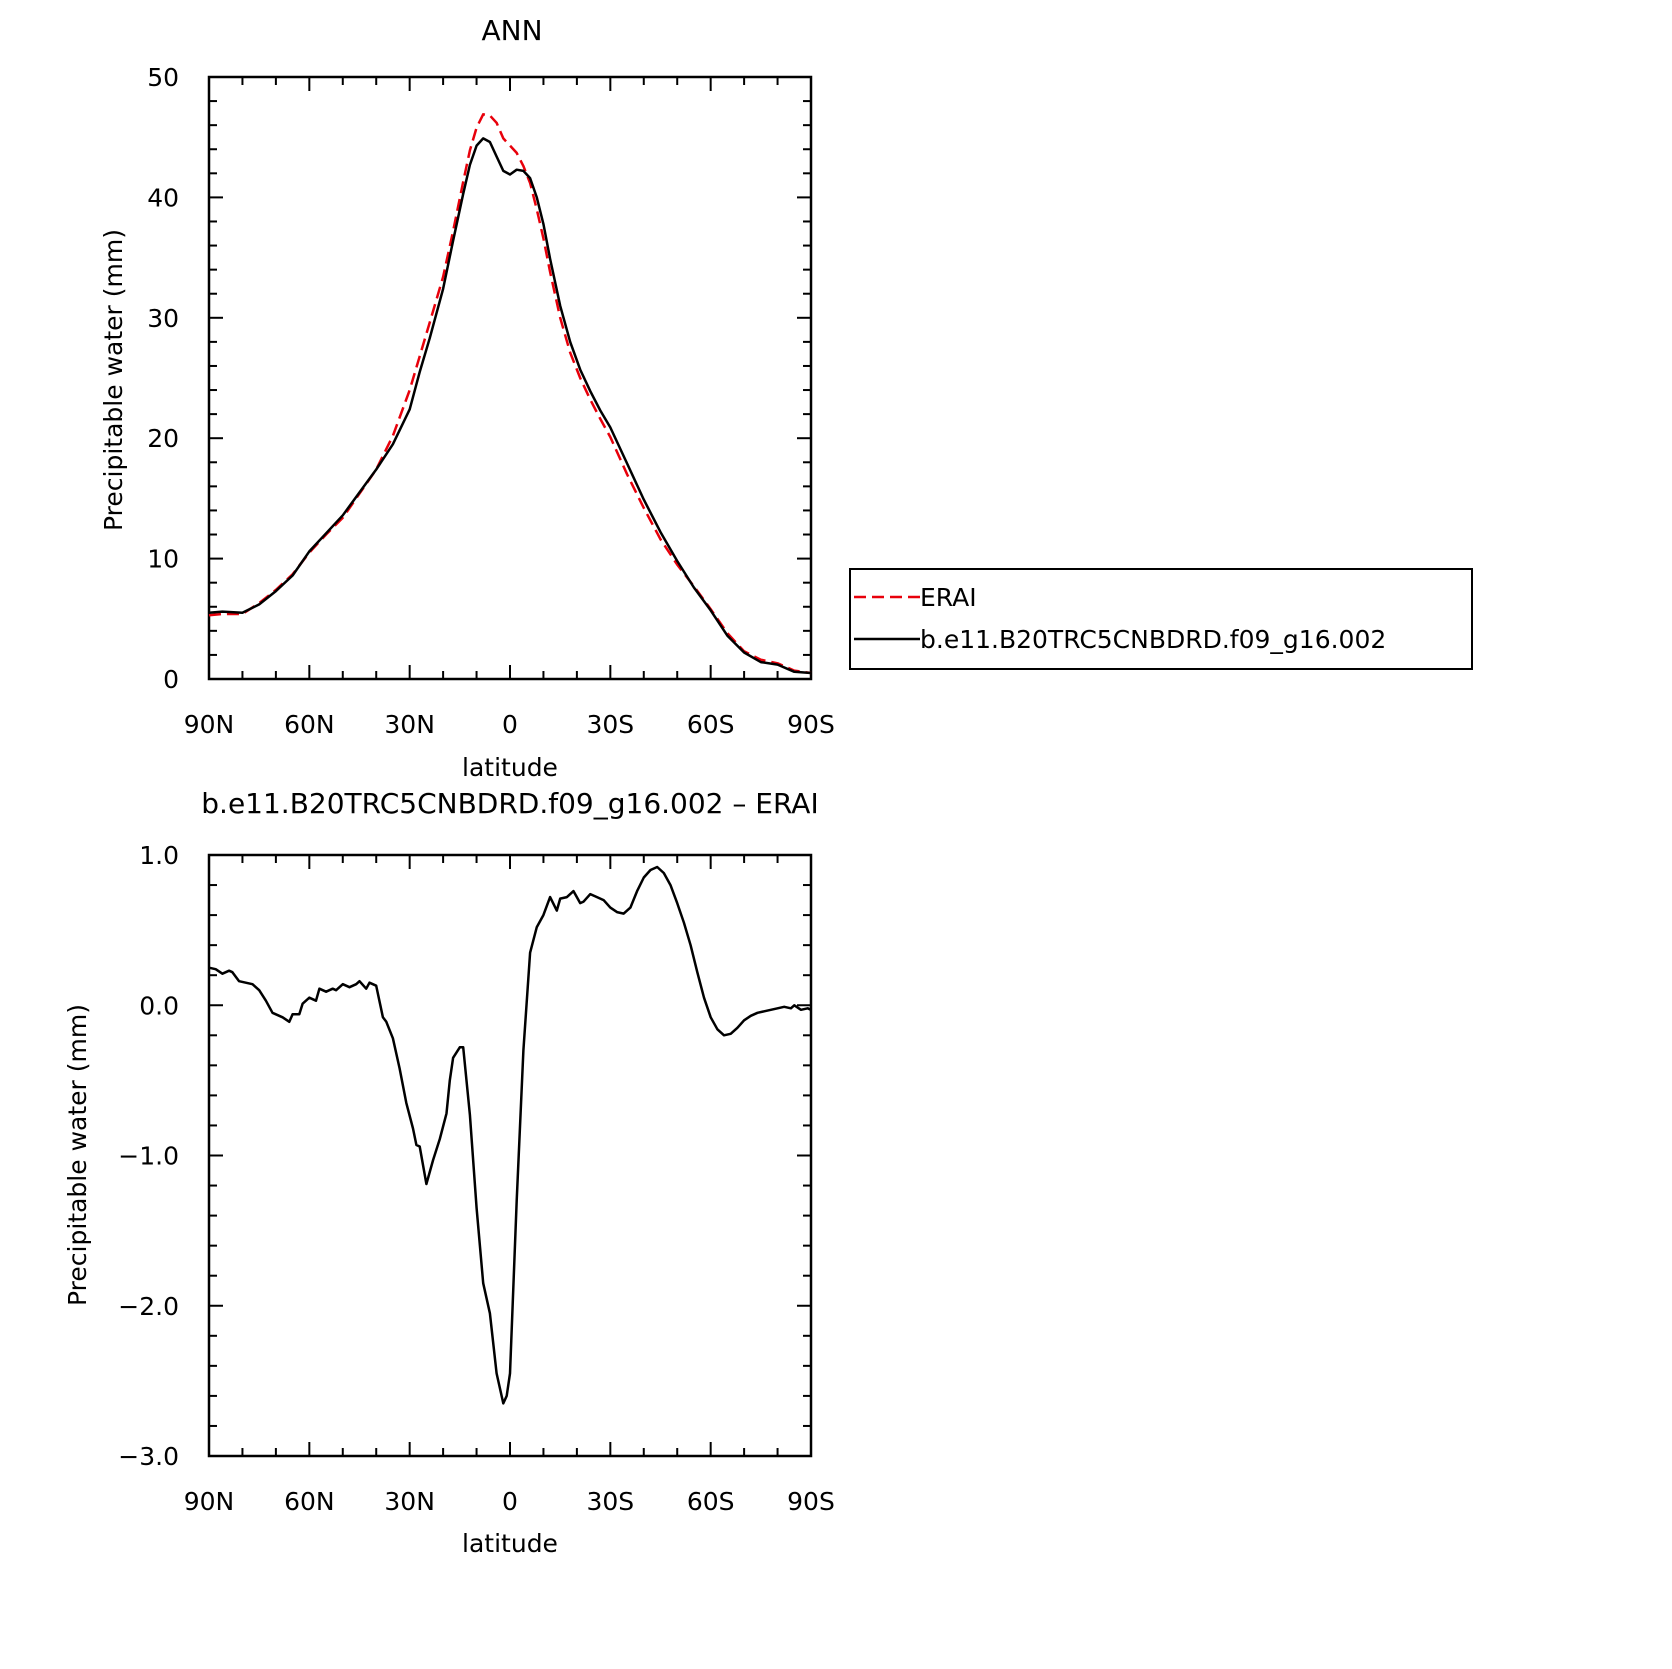 The height and width of the screenshot is (1669, 1672). Describe the element at coordinates (409, 1501) in the screenshot. I see `bottom-chart-x-tick-label: 30N` at that location.